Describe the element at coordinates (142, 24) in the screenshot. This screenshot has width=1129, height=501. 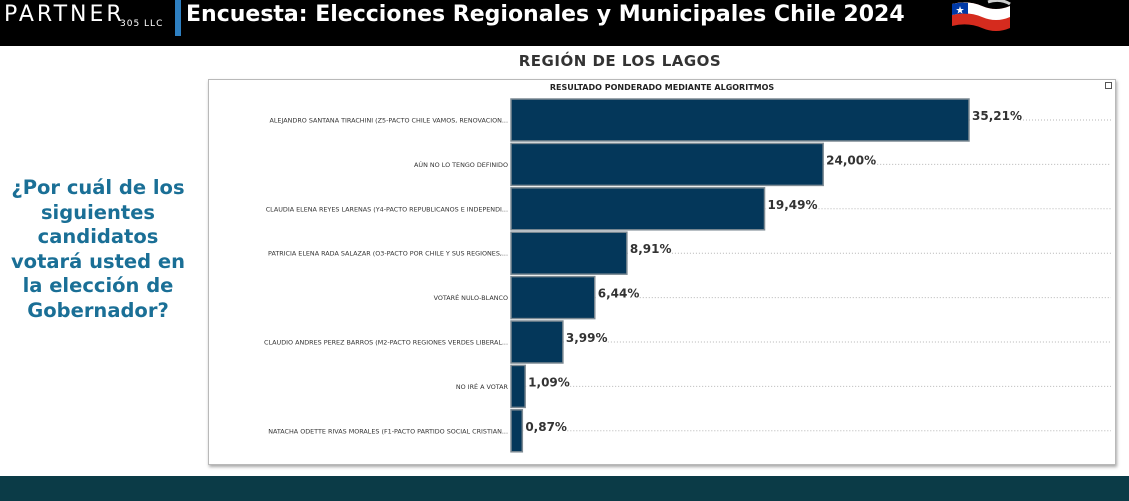
I see `logo-subtext: 305 LLC` at that location.